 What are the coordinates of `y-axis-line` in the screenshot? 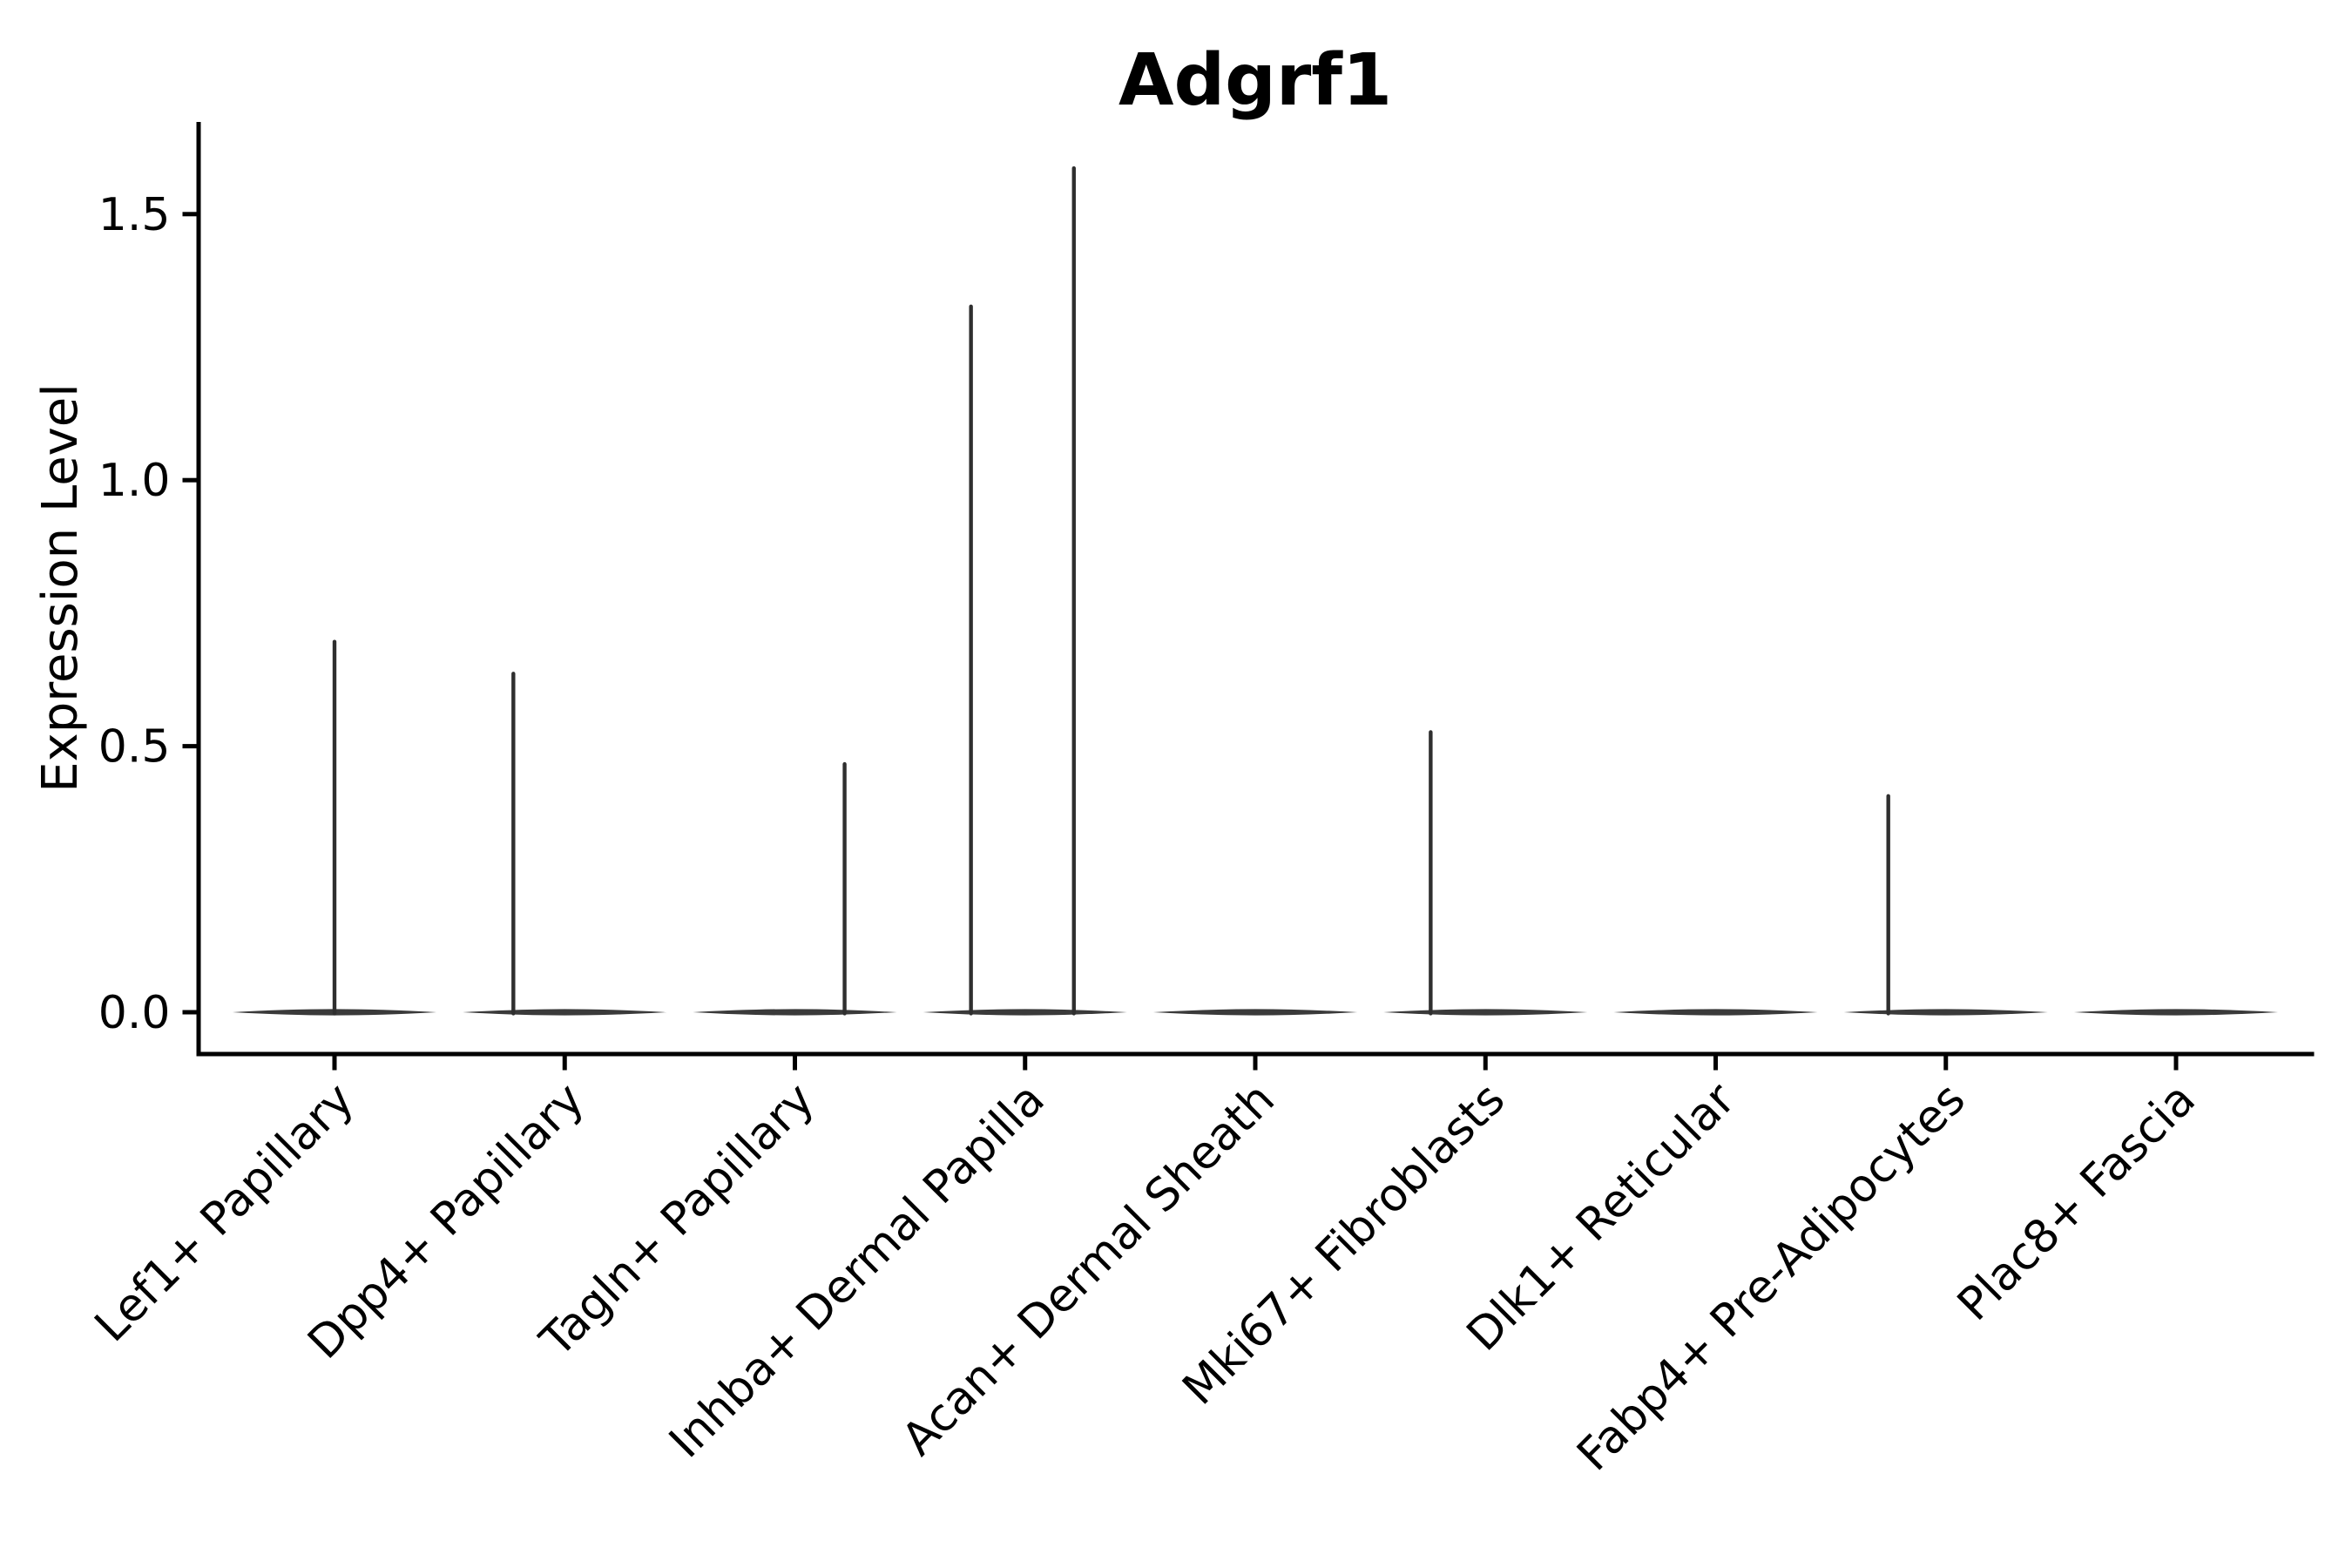 It's located at (198, 589).